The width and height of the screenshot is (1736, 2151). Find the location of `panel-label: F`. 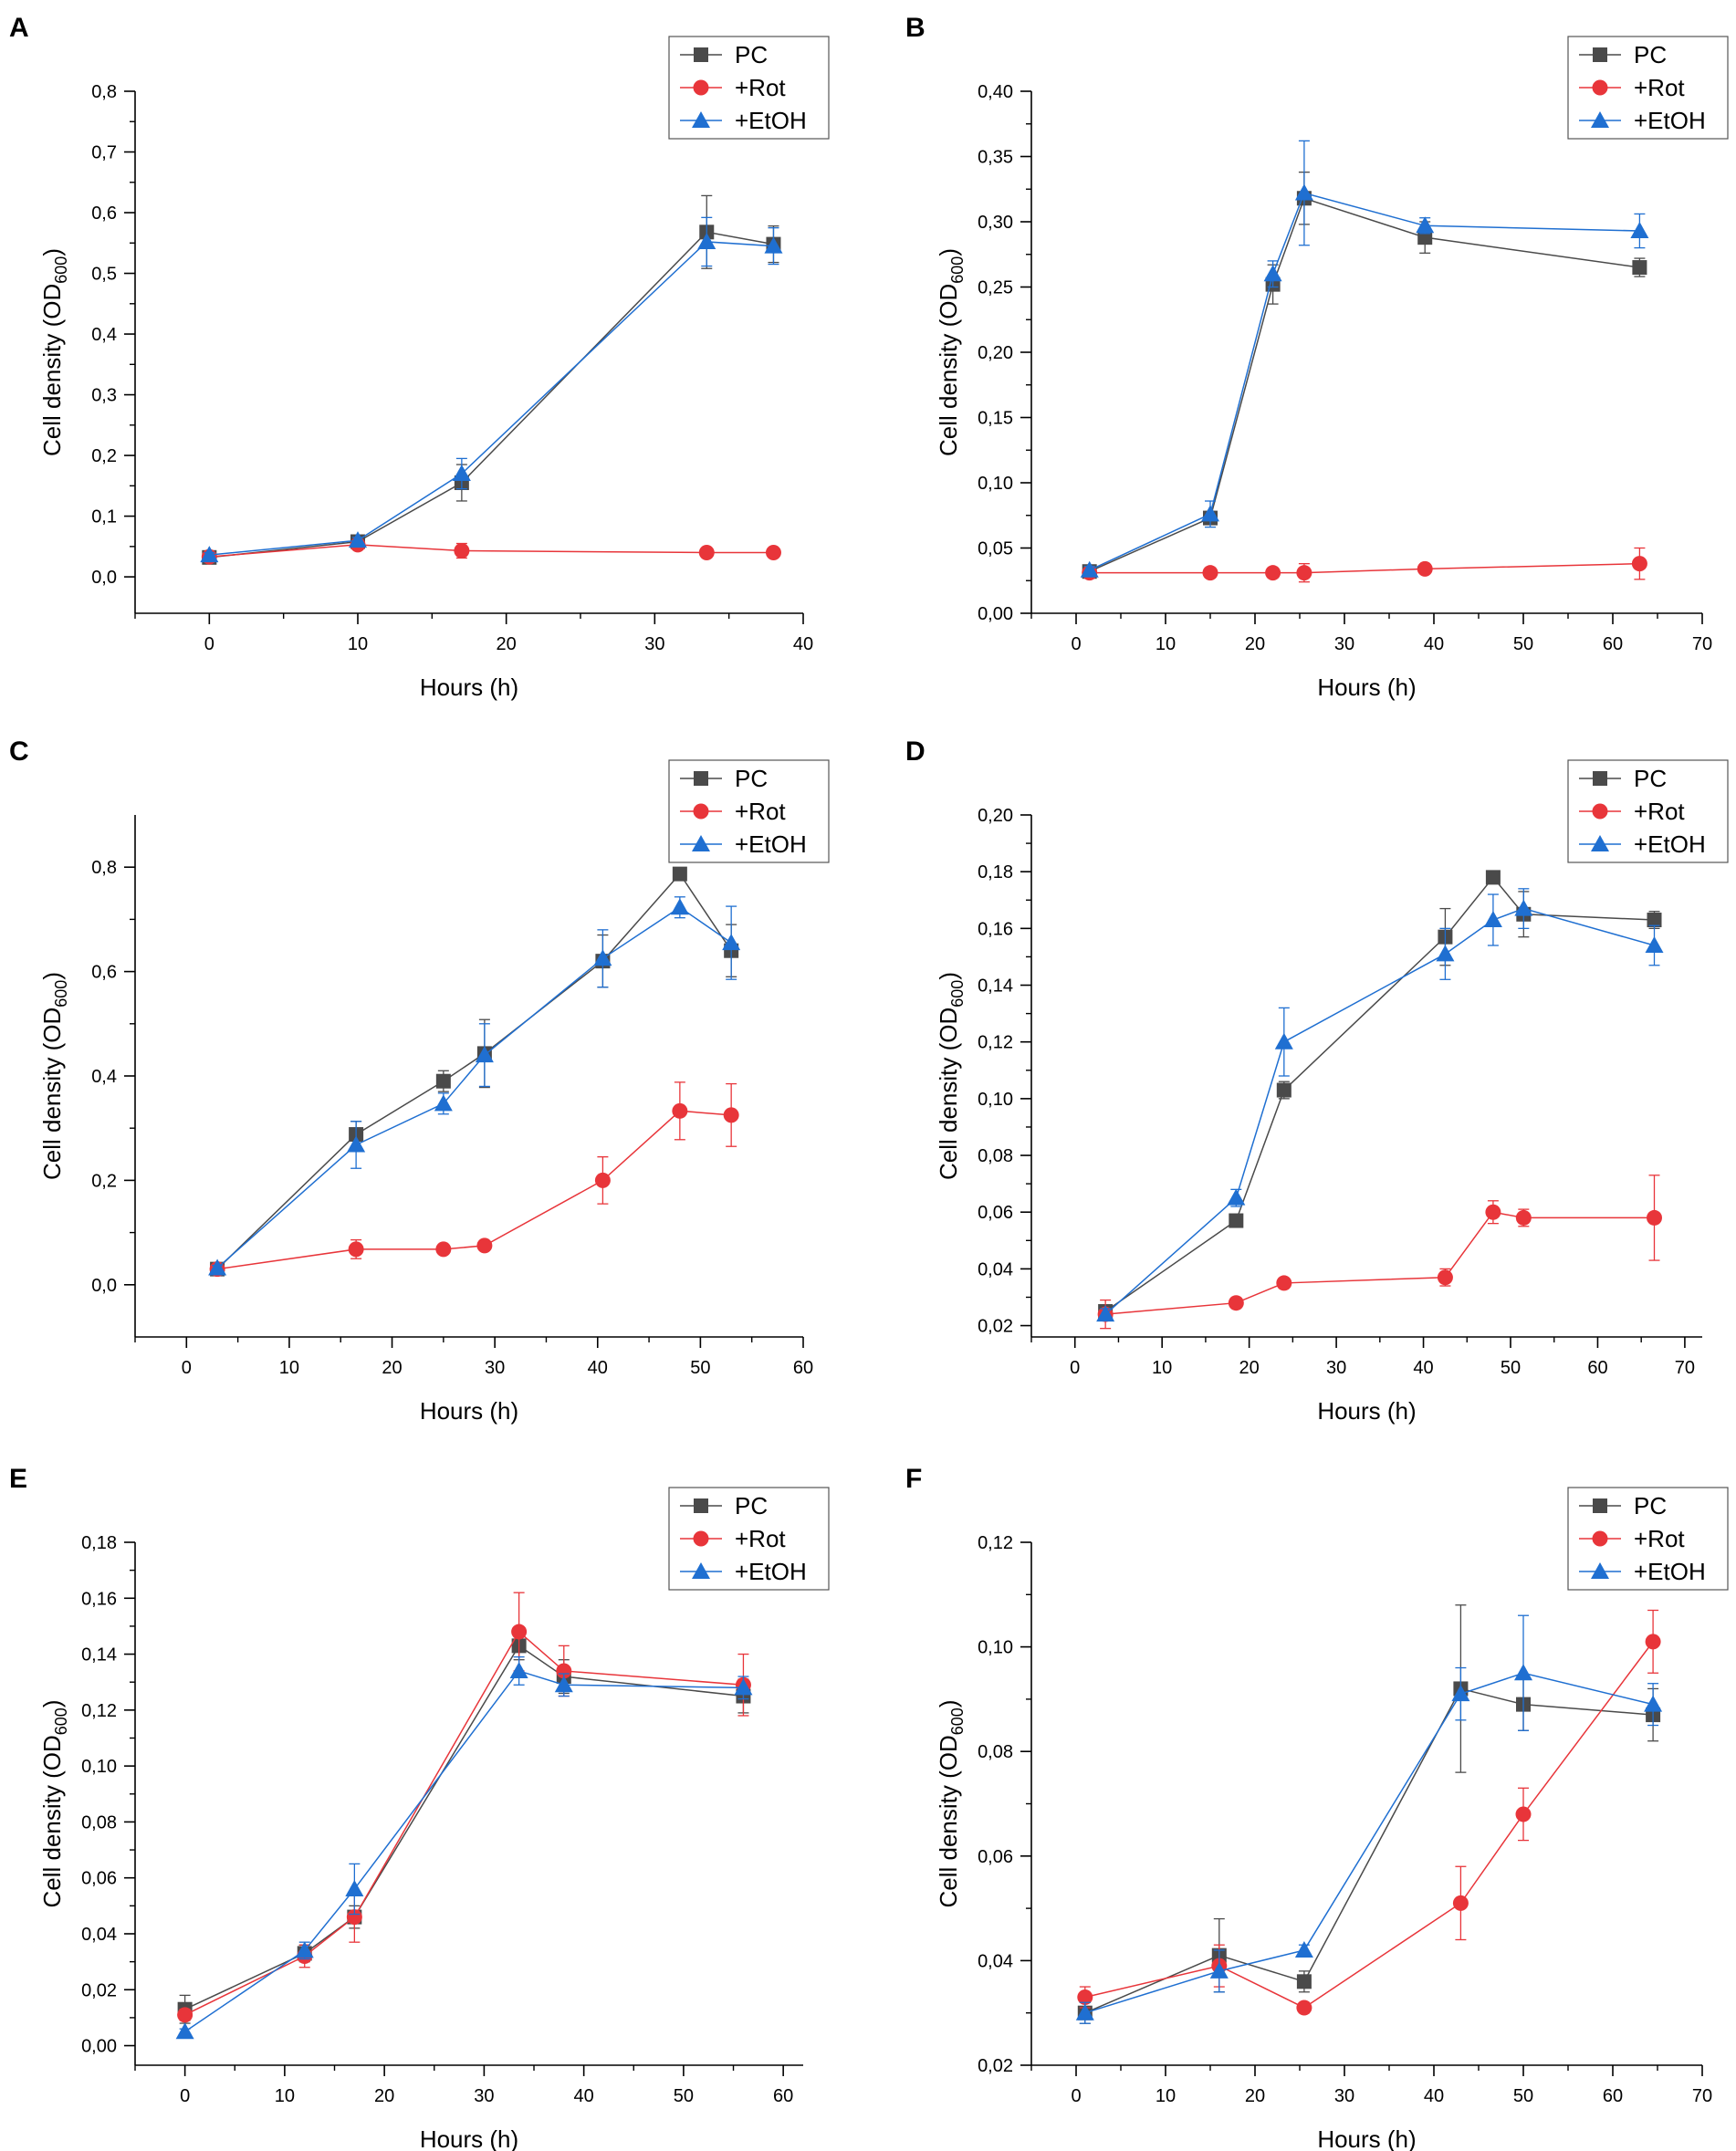

panel-label: F is located at coordinates (913, 1479).